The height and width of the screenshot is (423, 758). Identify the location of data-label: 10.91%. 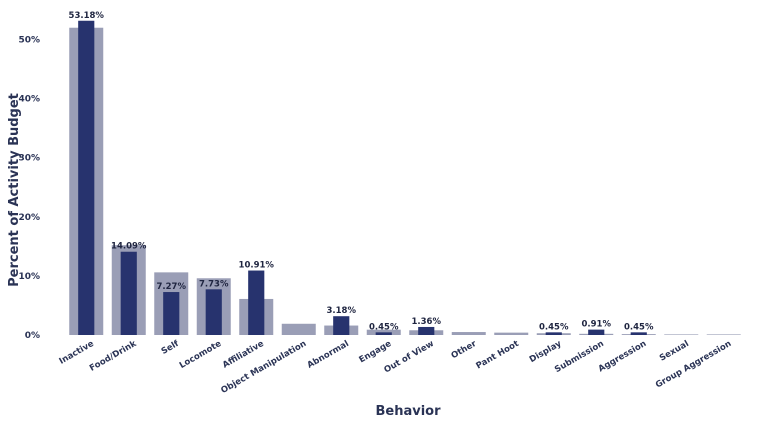
(257, 266).